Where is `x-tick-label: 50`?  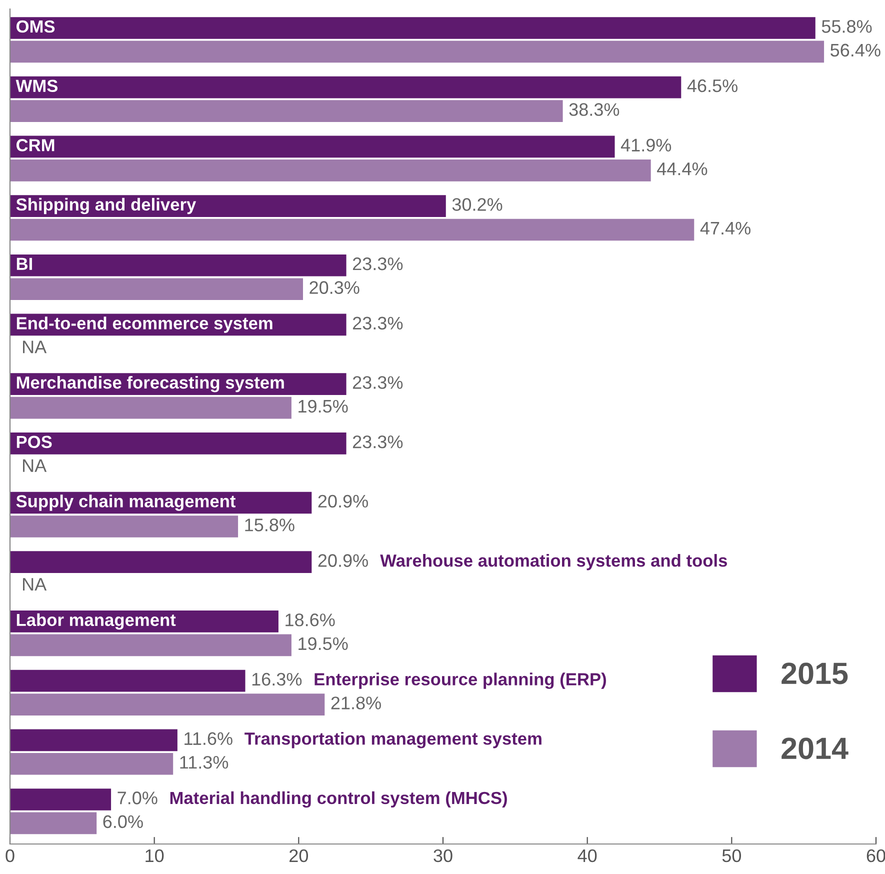 x-tick-label: 50 is located at coordinates (732, 855).